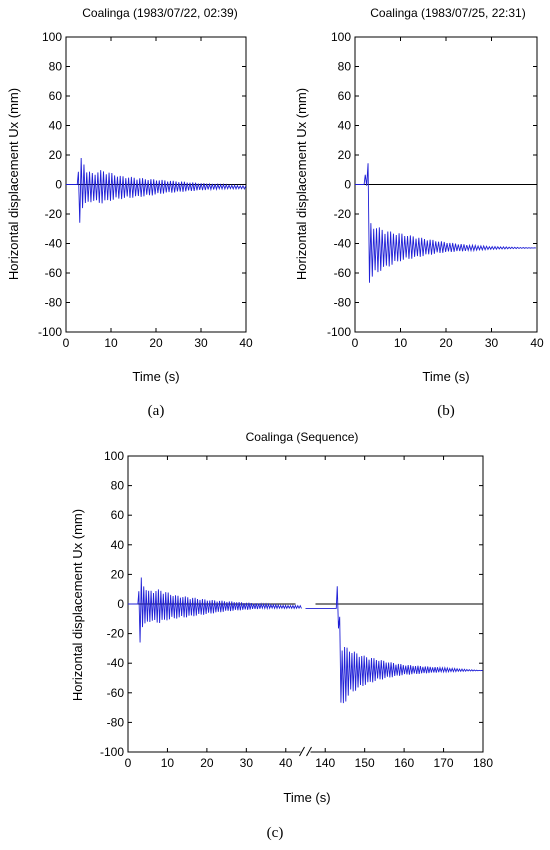  I want to click on panel-a-label: (a), so click(156, 411).